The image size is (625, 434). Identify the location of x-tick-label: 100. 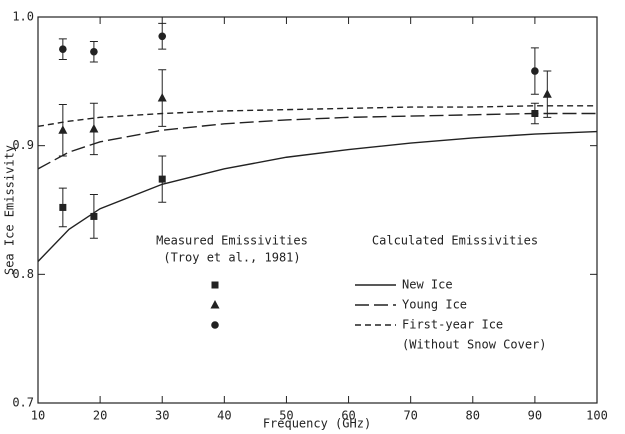
(597, 416).